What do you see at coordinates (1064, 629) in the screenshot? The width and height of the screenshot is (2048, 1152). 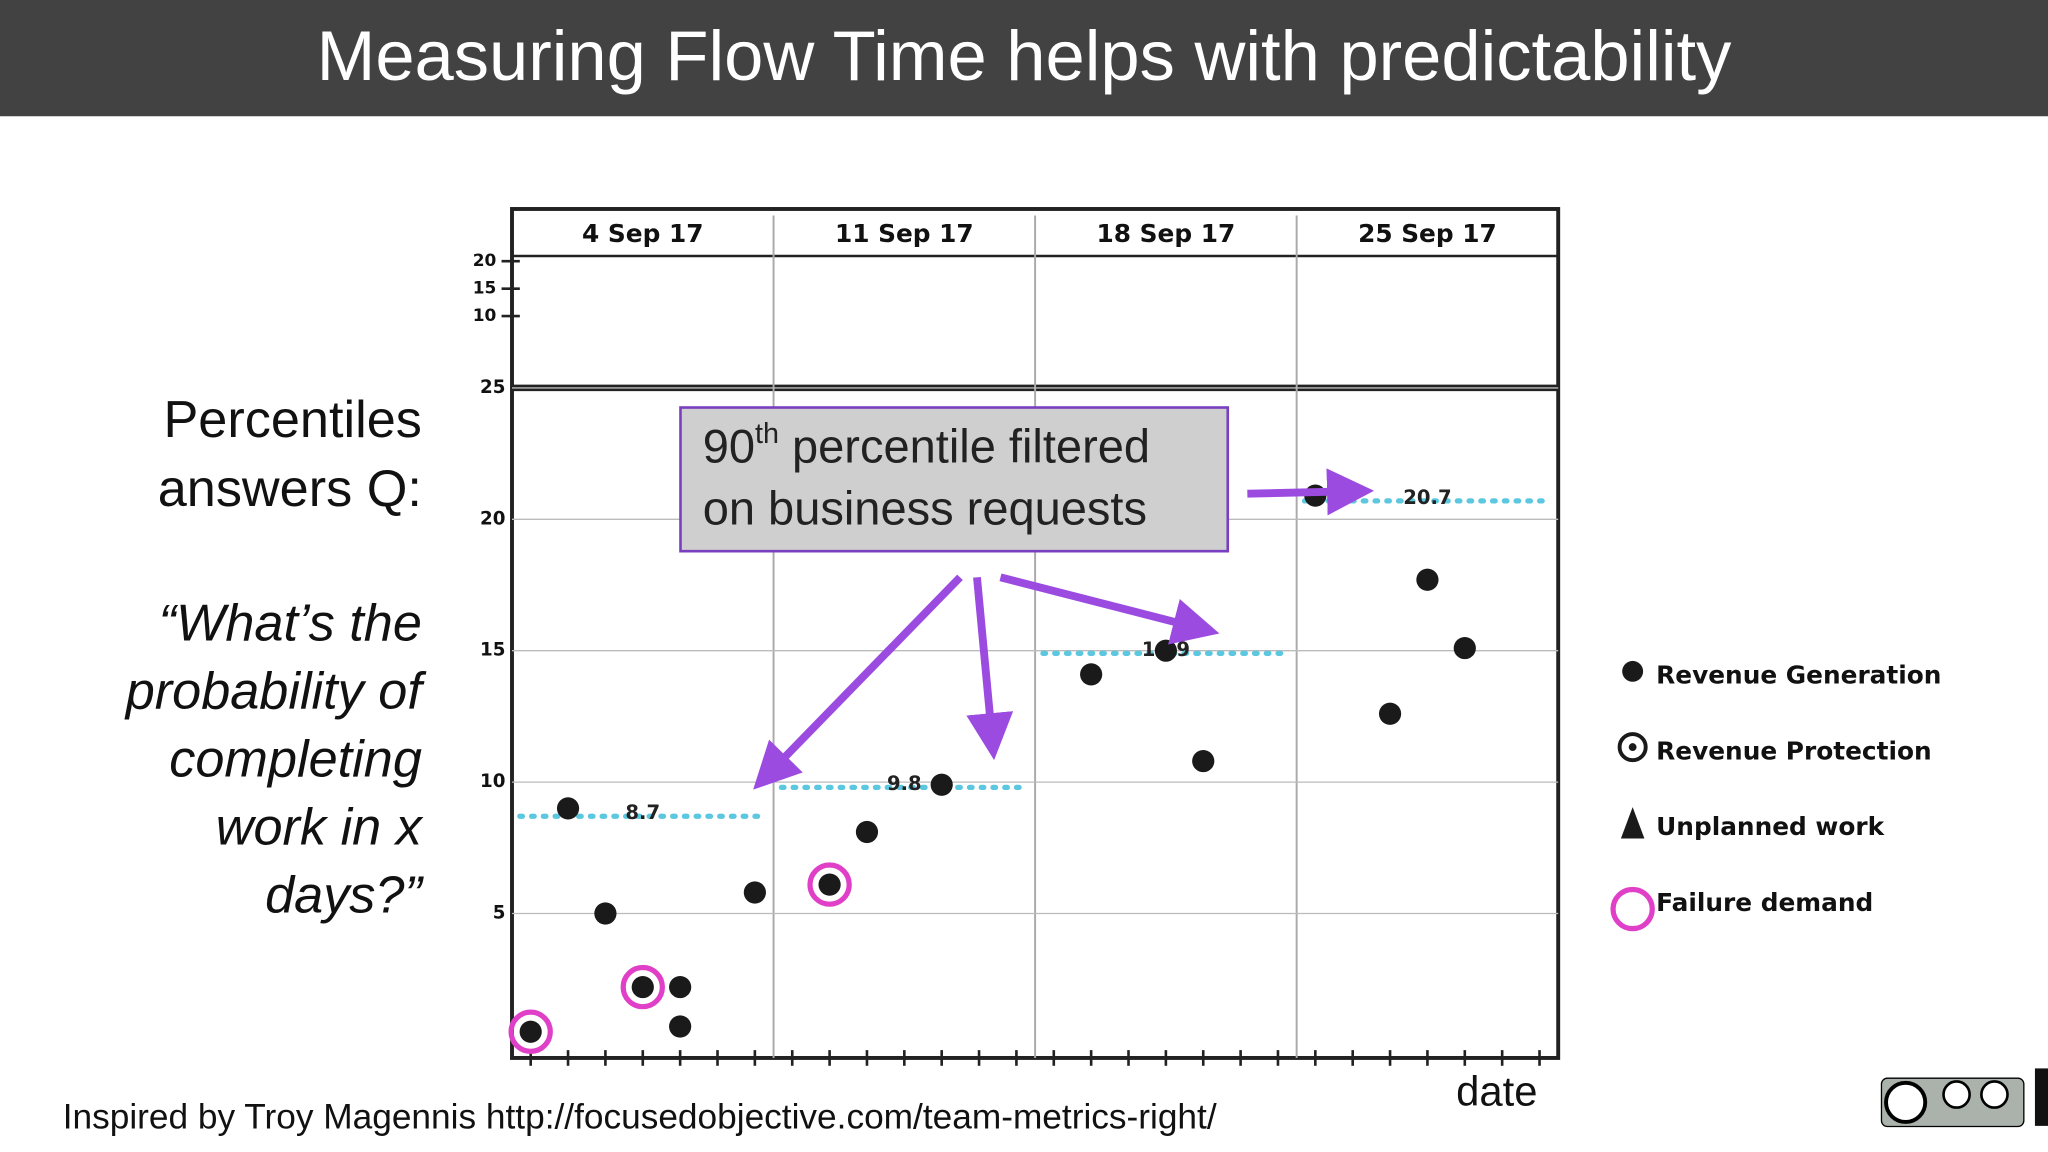 I see `arrows` at bounding box center [1064, 629].